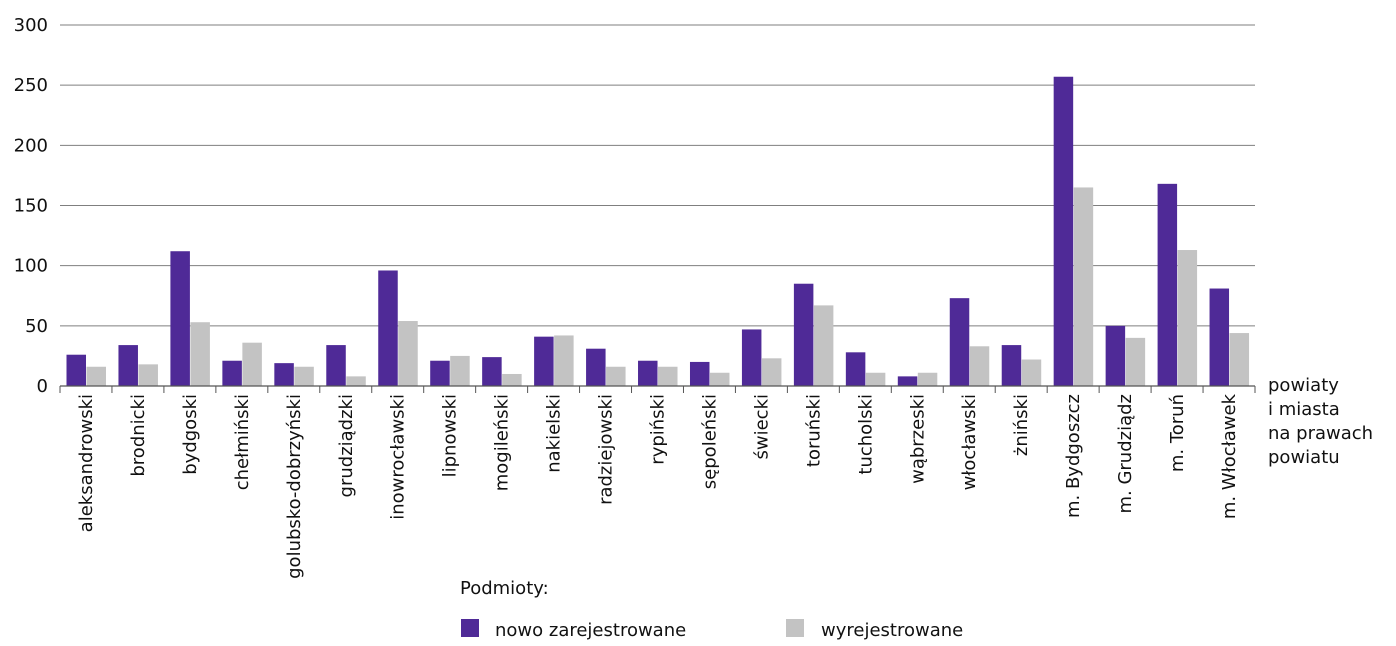  Describe the element at coordinates (346, 445) in the screenshot. I see `x-category-label: grudziądzki` at that location.